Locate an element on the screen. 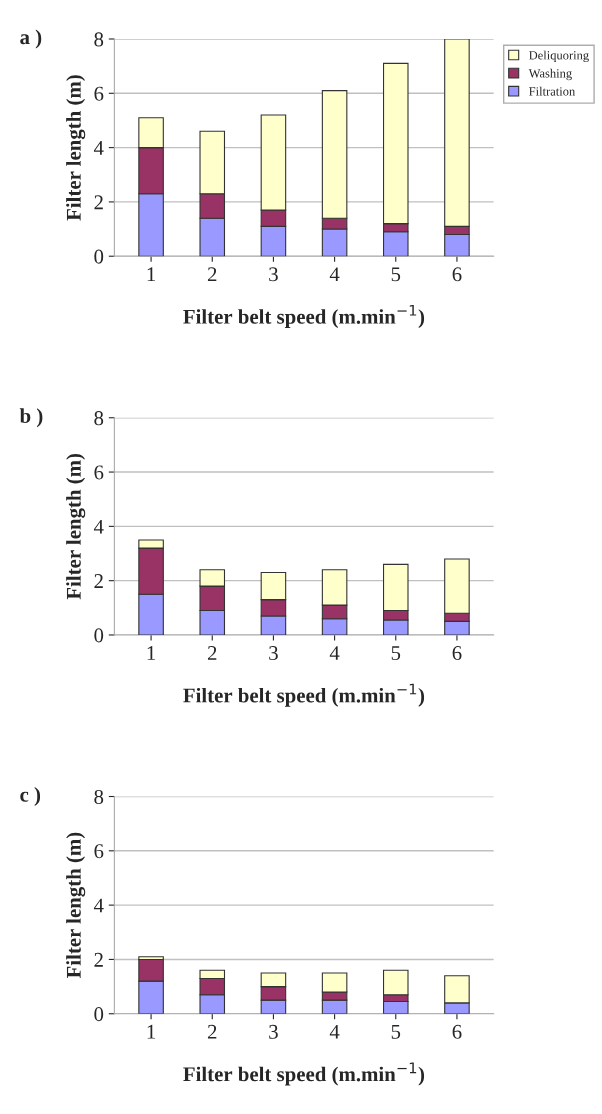  legend-label: Deliquoring is located at coordinates (559, 56).